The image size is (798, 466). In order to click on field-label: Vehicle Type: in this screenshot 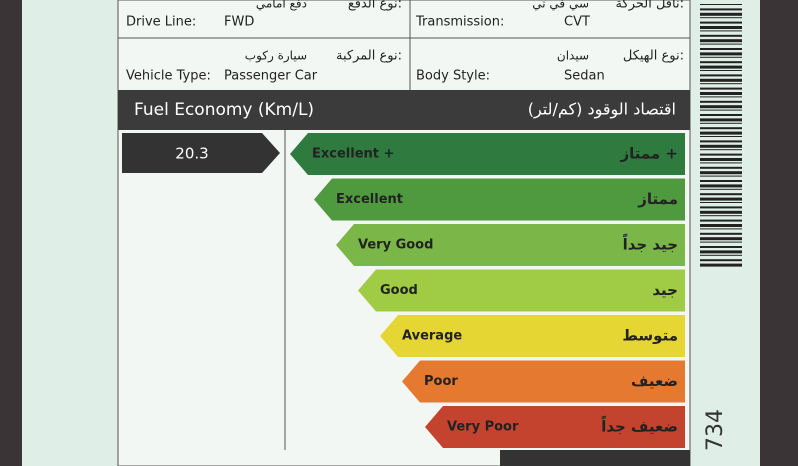, I will do `click(168, 76)`.